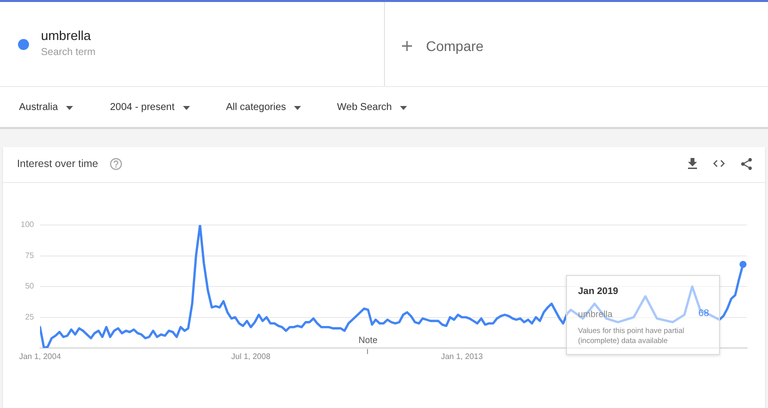 Image resolution: width=768 pixels, height=408 pixels. I want to click on annotation: 68, so click(703, 314).